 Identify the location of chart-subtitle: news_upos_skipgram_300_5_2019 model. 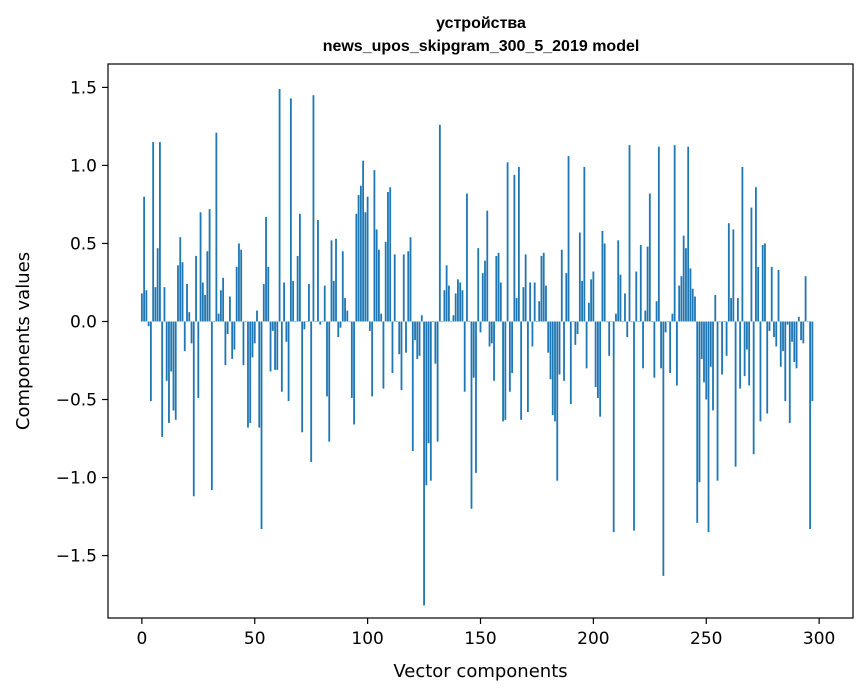
(481, 46).